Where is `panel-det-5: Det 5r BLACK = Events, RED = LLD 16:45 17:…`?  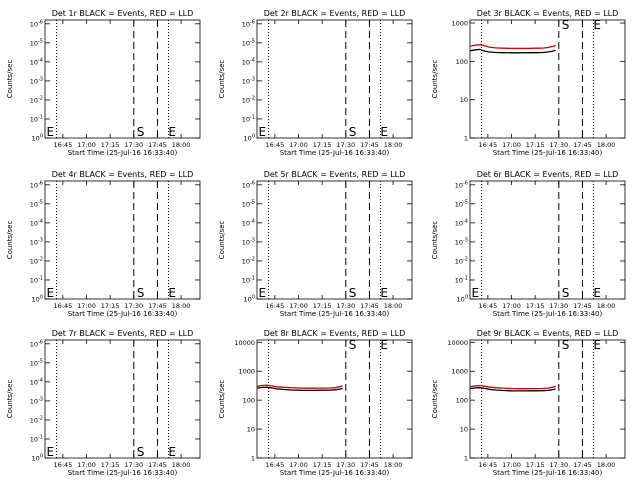 panel-det-5: Det 5r BLACK = Events, RED = LLD 16:45 17:… is located at coordinates (315, 244).